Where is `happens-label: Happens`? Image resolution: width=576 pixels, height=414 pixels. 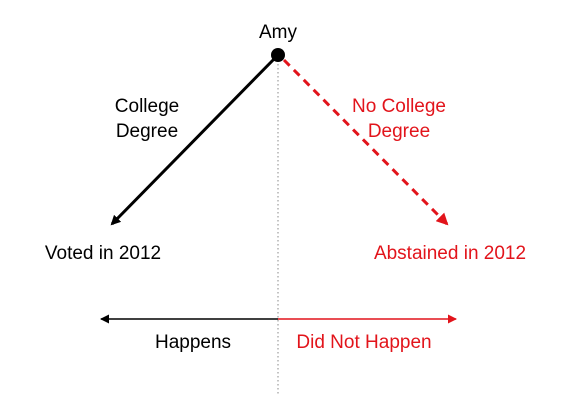 happens-label: Happens is located at coordinates (193, 342).